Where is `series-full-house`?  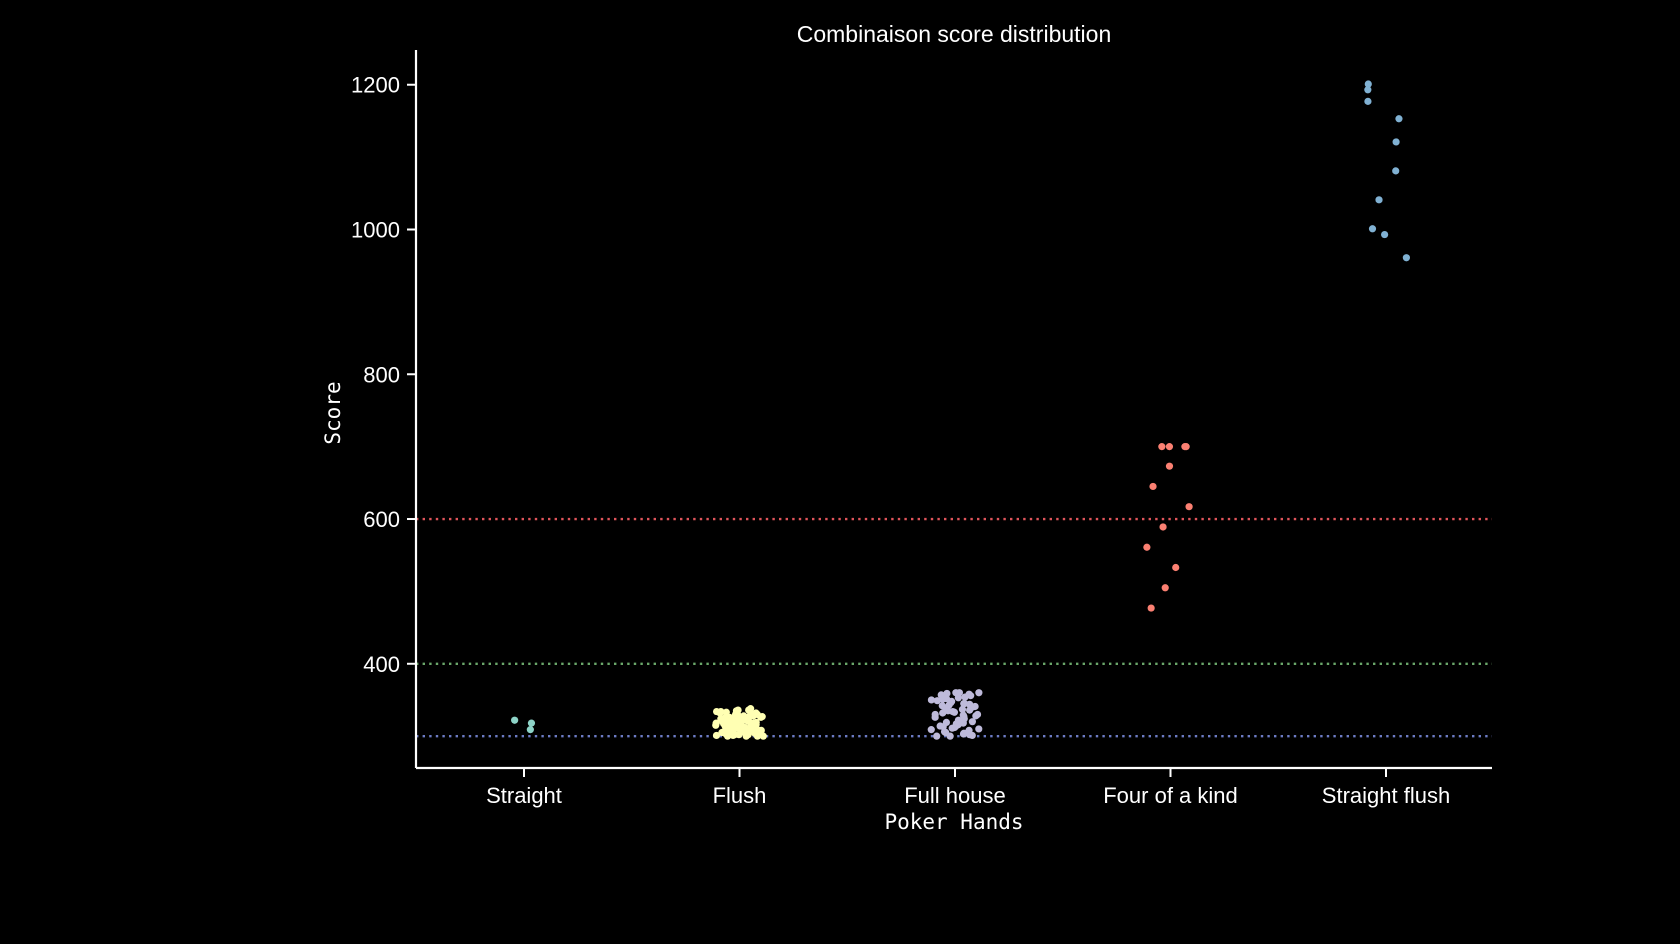 series-full-house is located at coordinates (955, 714).